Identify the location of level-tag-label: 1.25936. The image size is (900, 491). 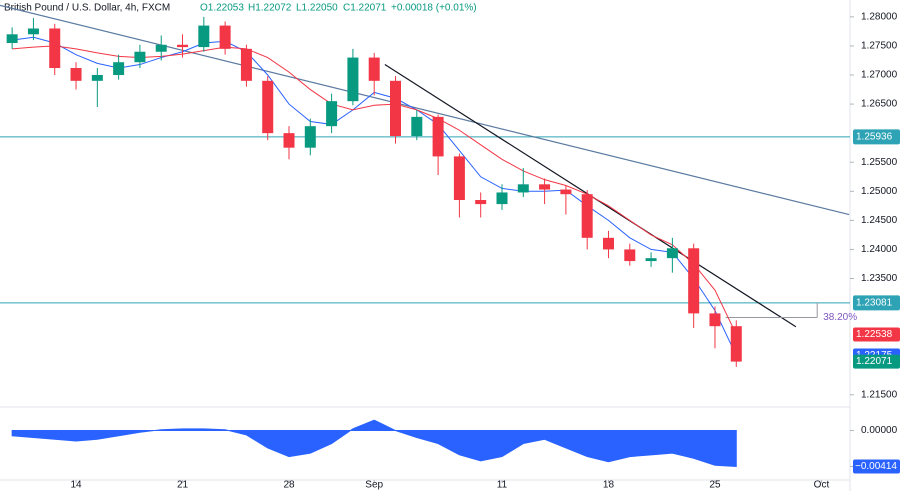
(874, 137).